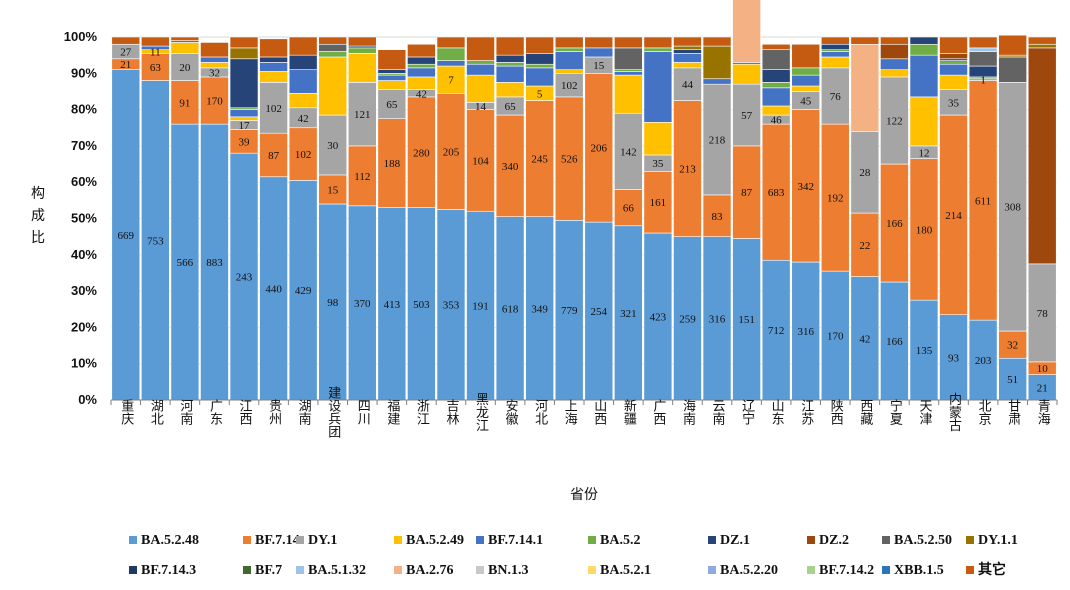 This screenshot has width=1070, height=590. I want to click on x-tick-label: 贵州, so click(274, 412).